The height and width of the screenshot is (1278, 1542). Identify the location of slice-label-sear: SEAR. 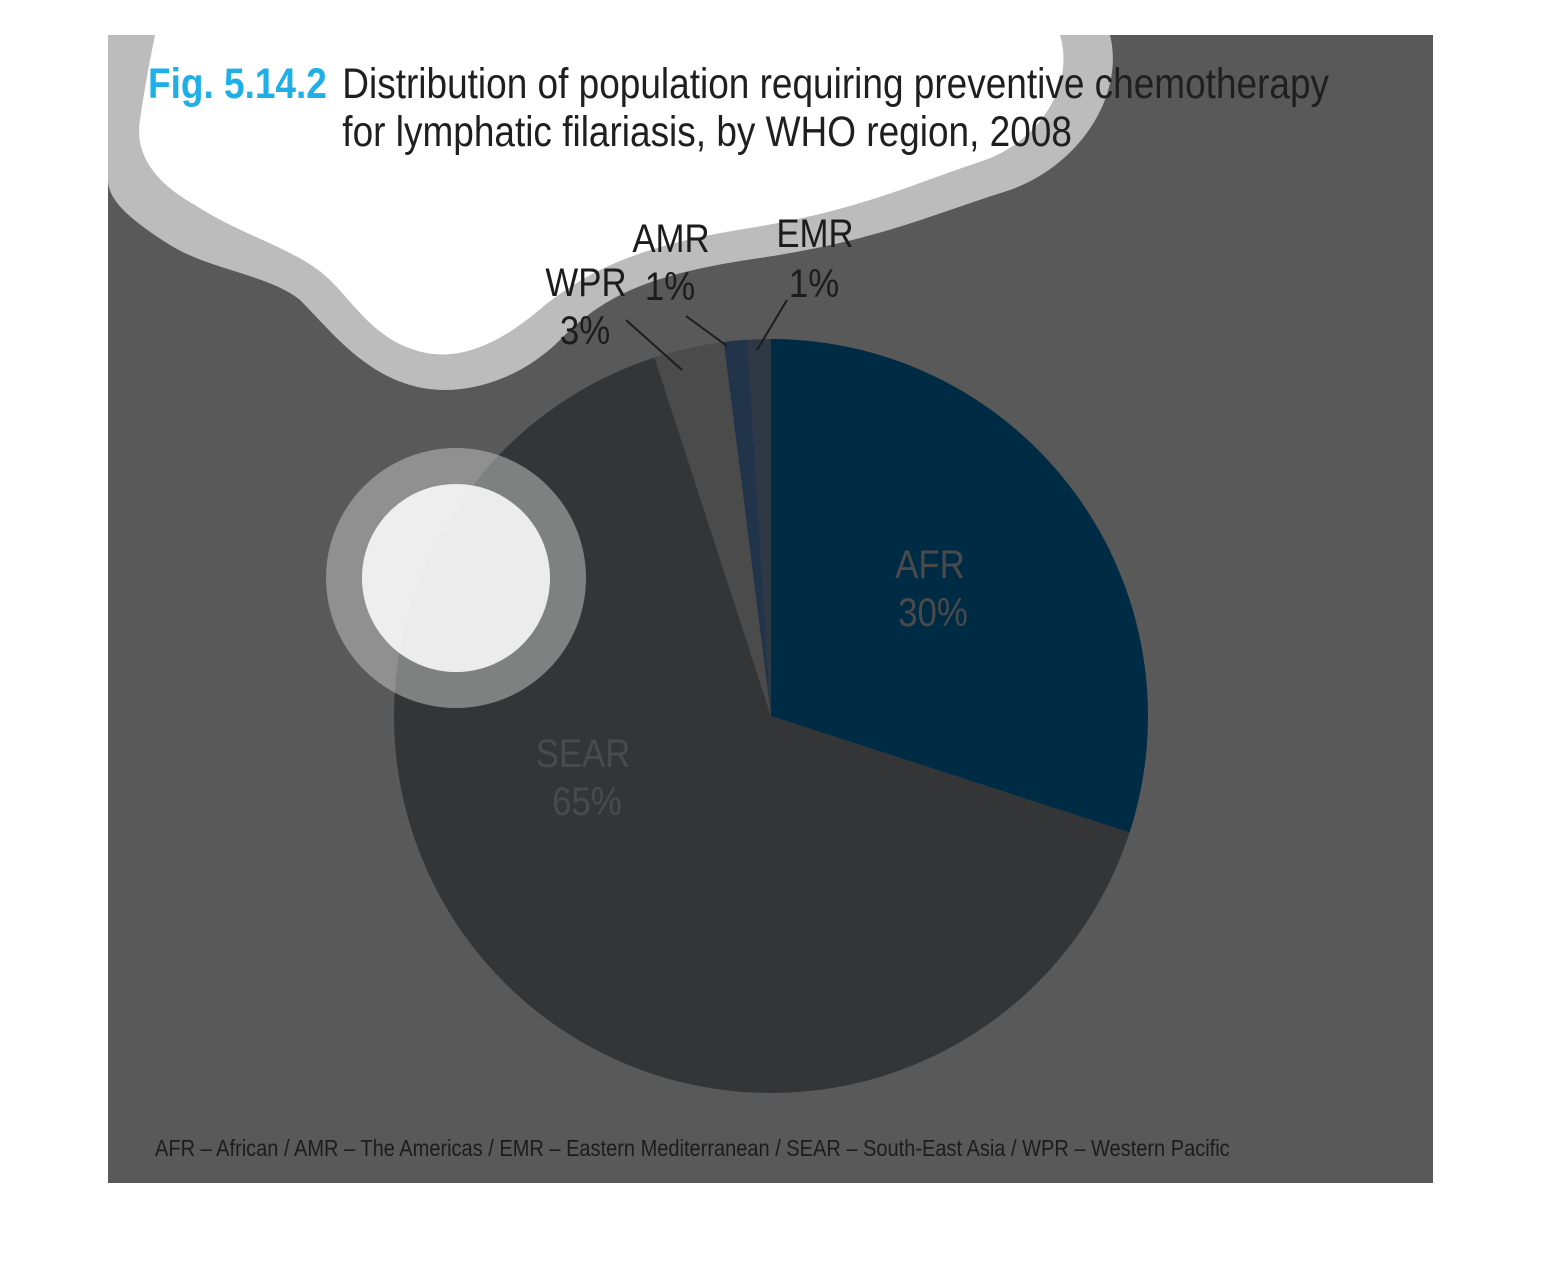
(583, 753).